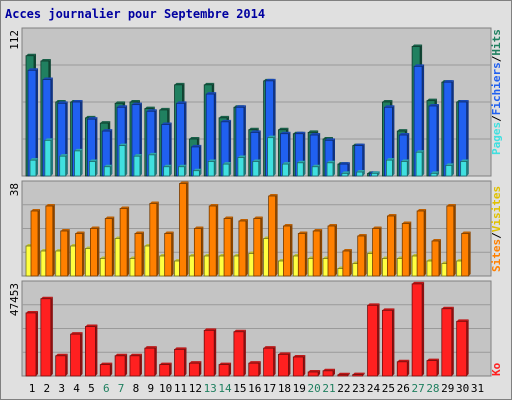 The width and height of the screenshot is (512, 400). Describe the element at coordinates (314, 388) in the screenshot. I see `day-label: 20` at that location.